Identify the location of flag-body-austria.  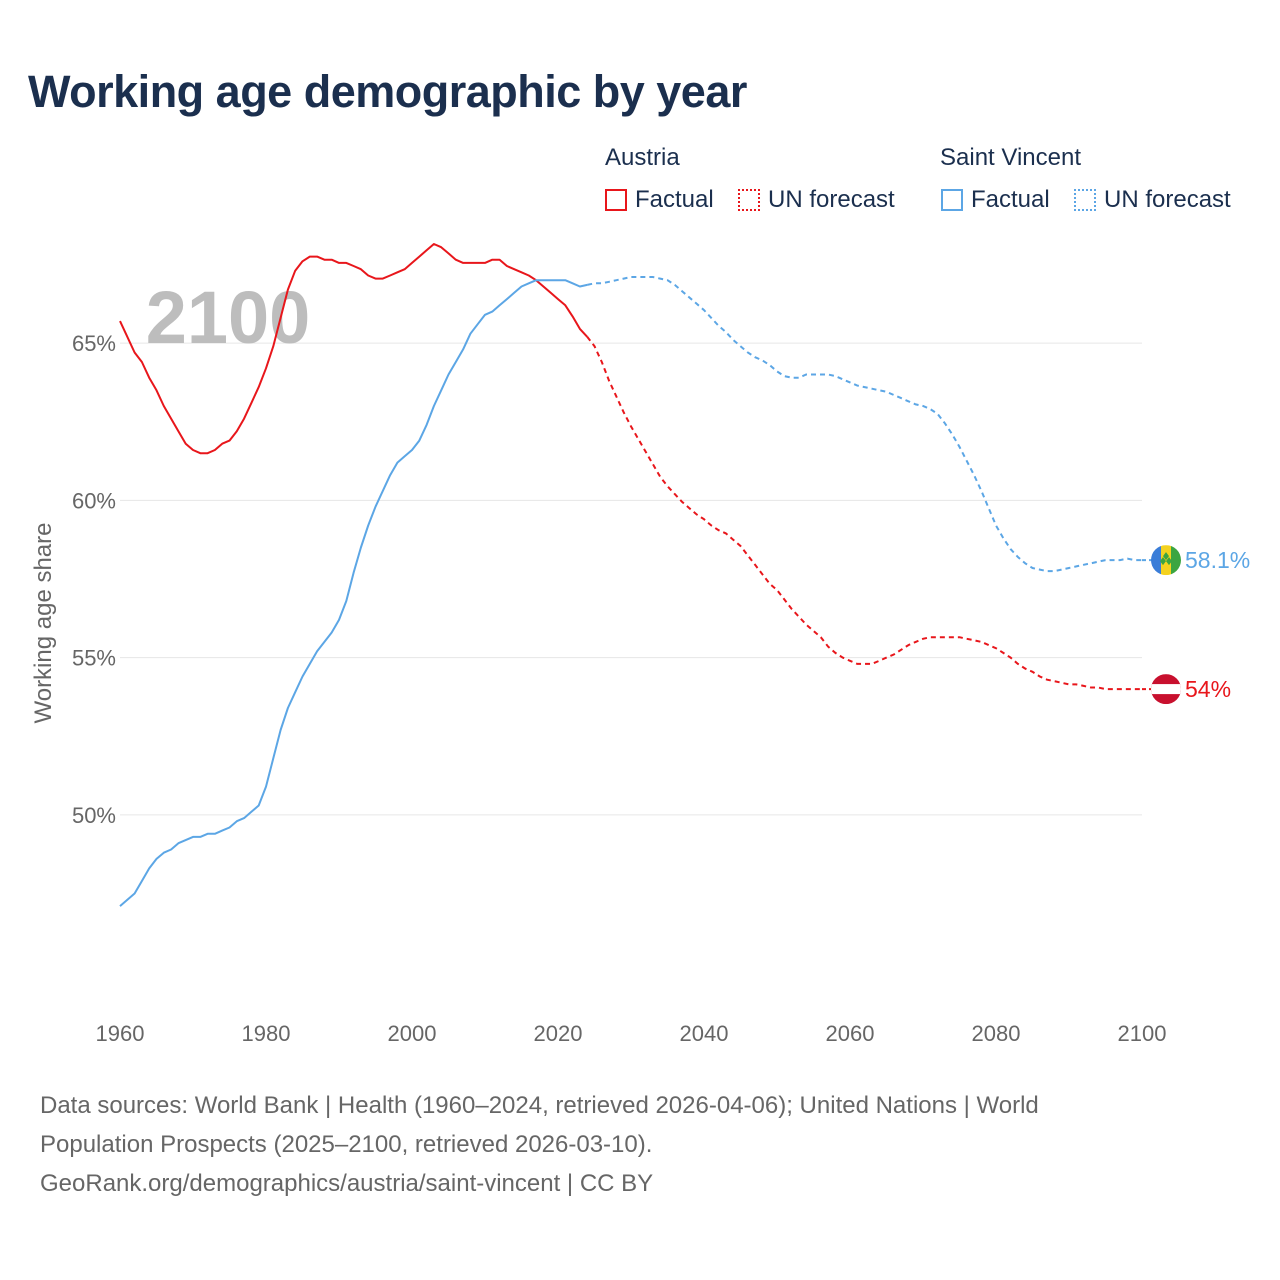
(1166, 689).